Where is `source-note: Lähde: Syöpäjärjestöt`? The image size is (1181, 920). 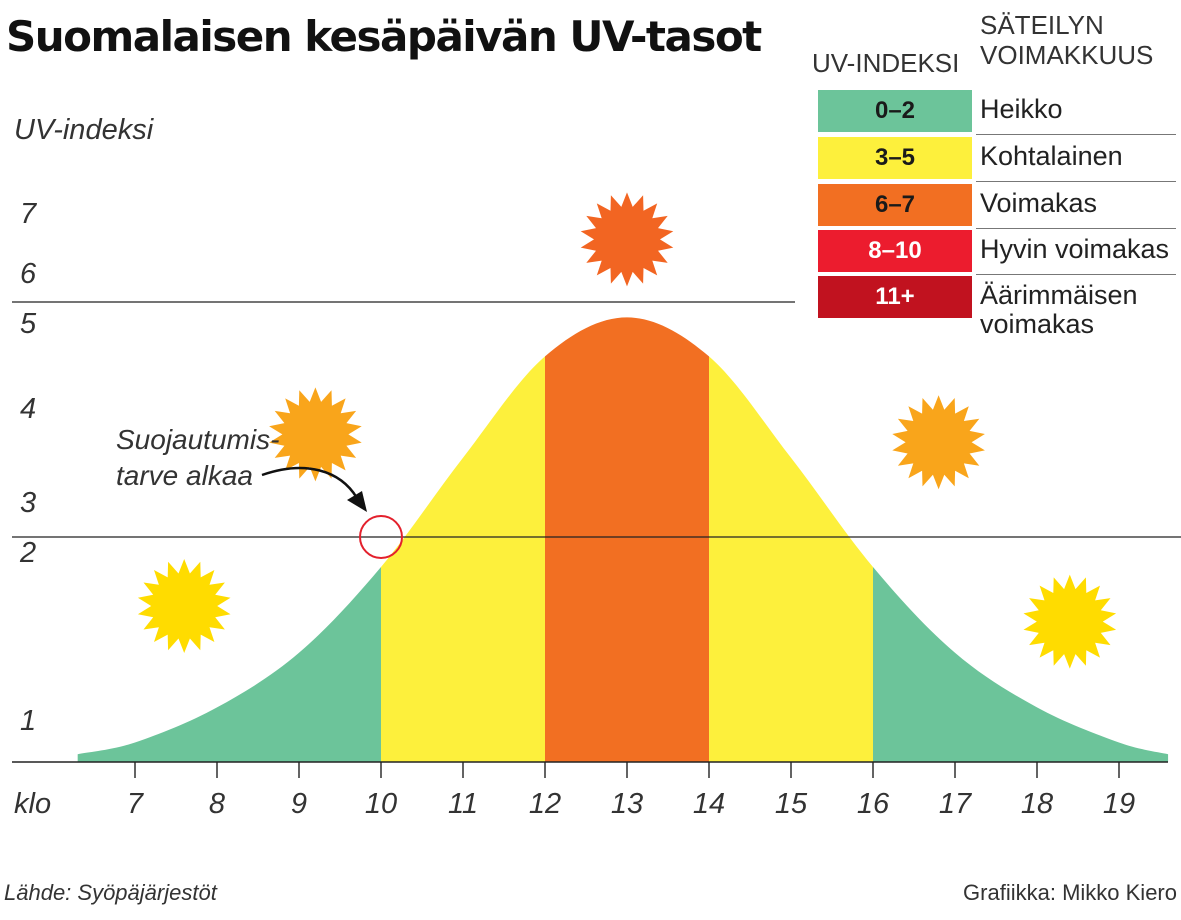
source-note: Lähde: Syöpäjärjestöt is located at coordinates (110, 892).